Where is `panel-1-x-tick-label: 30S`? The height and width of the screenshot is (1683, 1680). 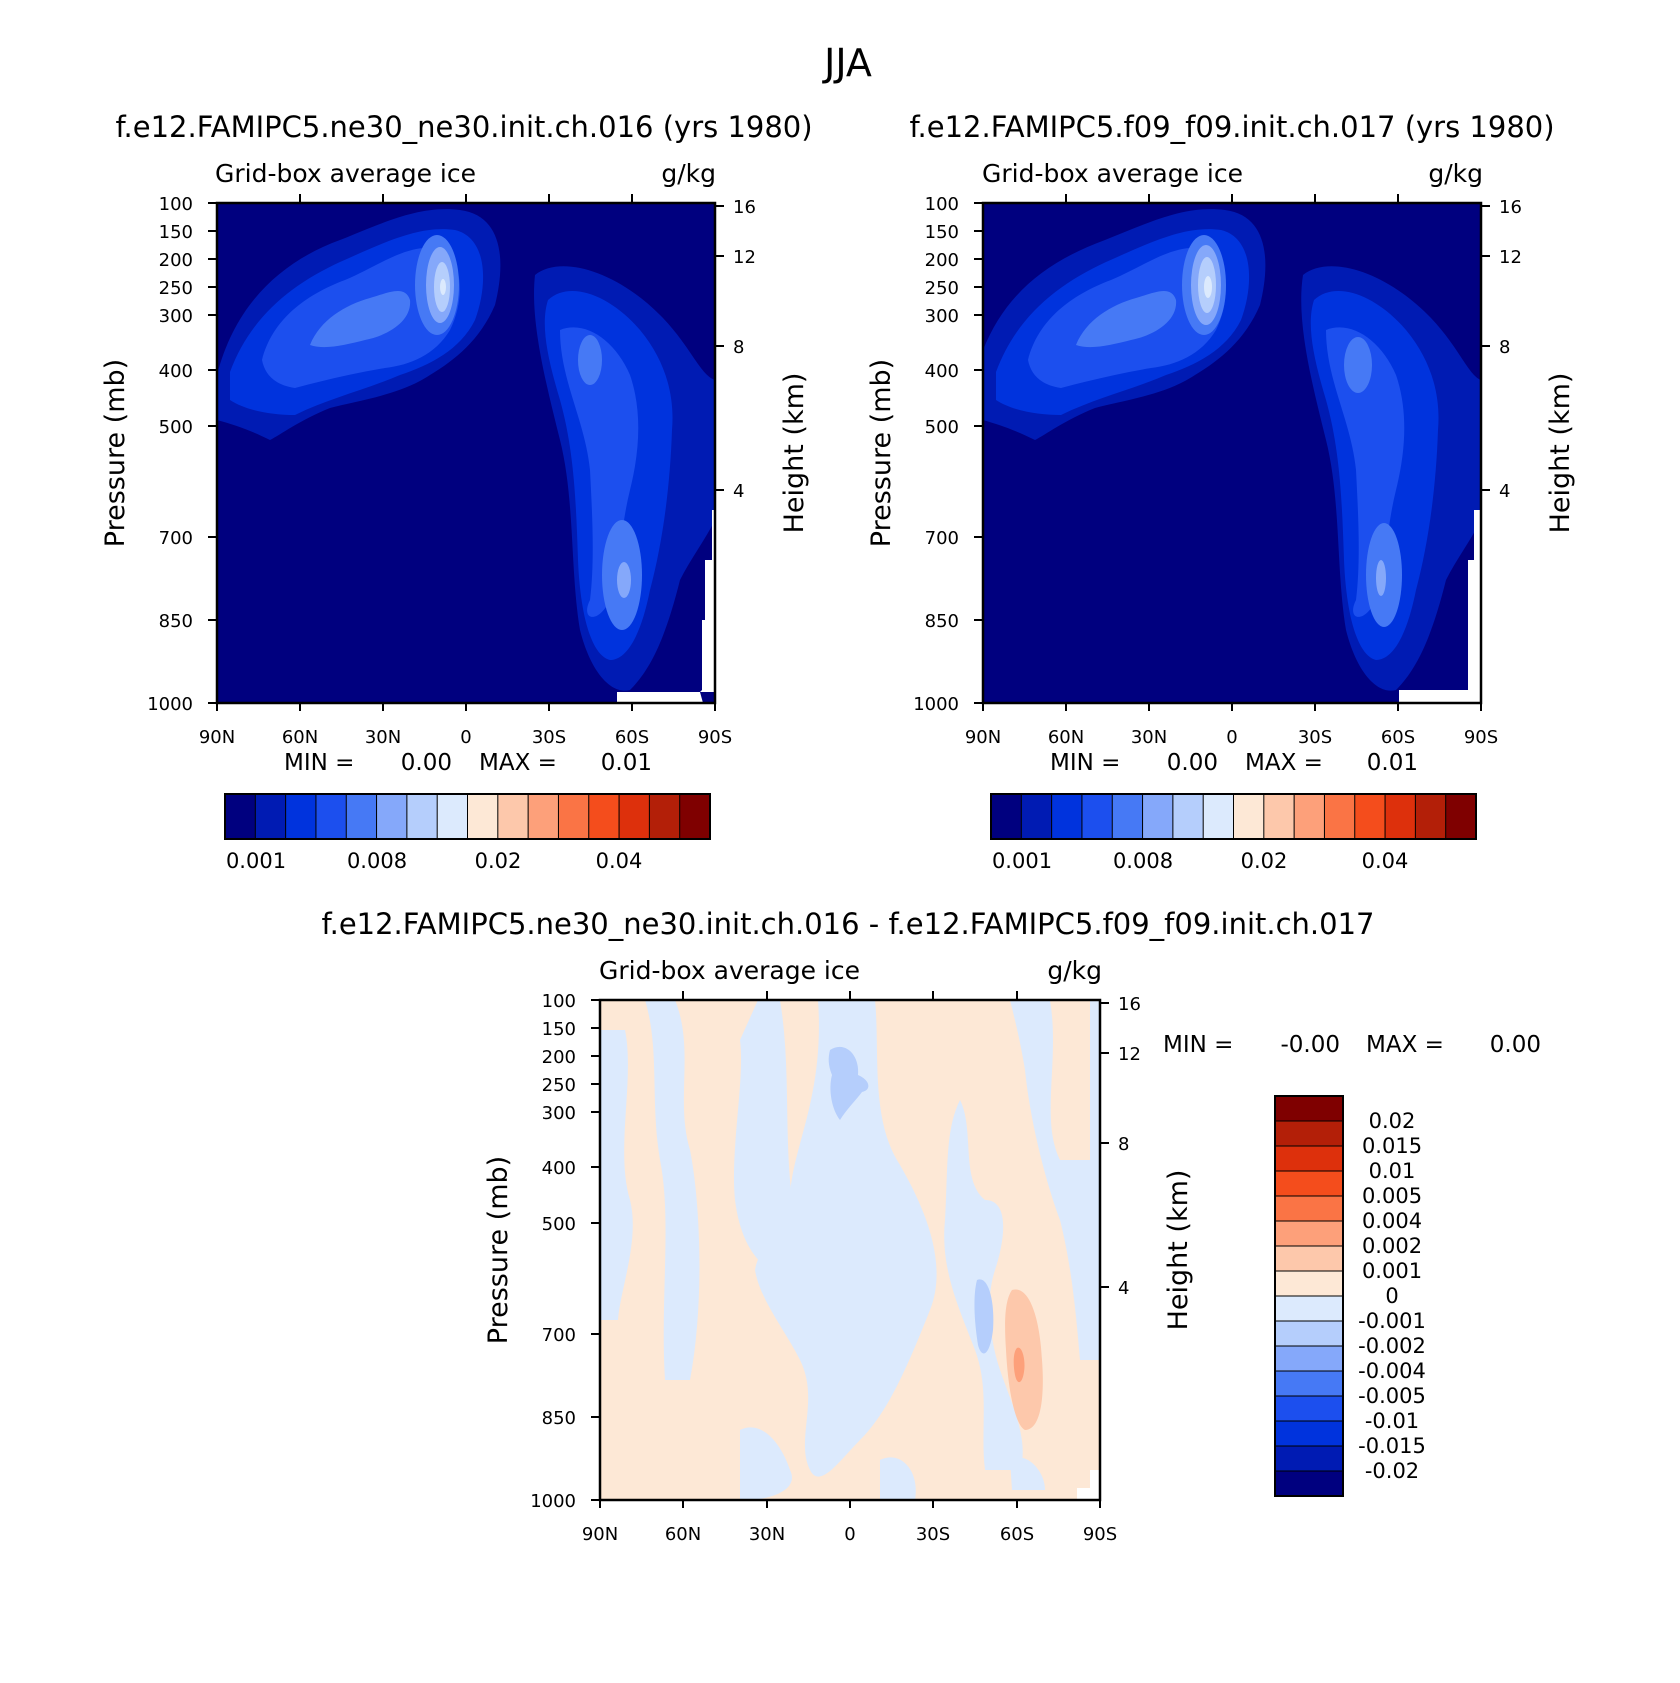
panel-1-x-tick-label: 30S is located at coordinates (549, 737).